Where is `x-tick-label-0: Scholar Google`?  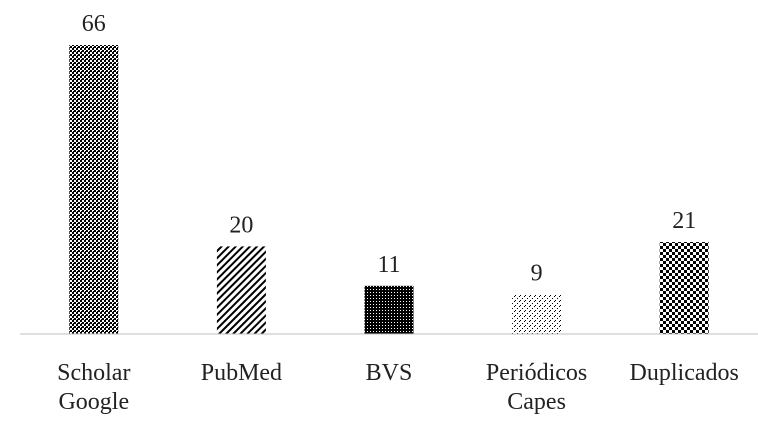 x-tick-label-0: Scholar Google is located at coordinates (93, 387).